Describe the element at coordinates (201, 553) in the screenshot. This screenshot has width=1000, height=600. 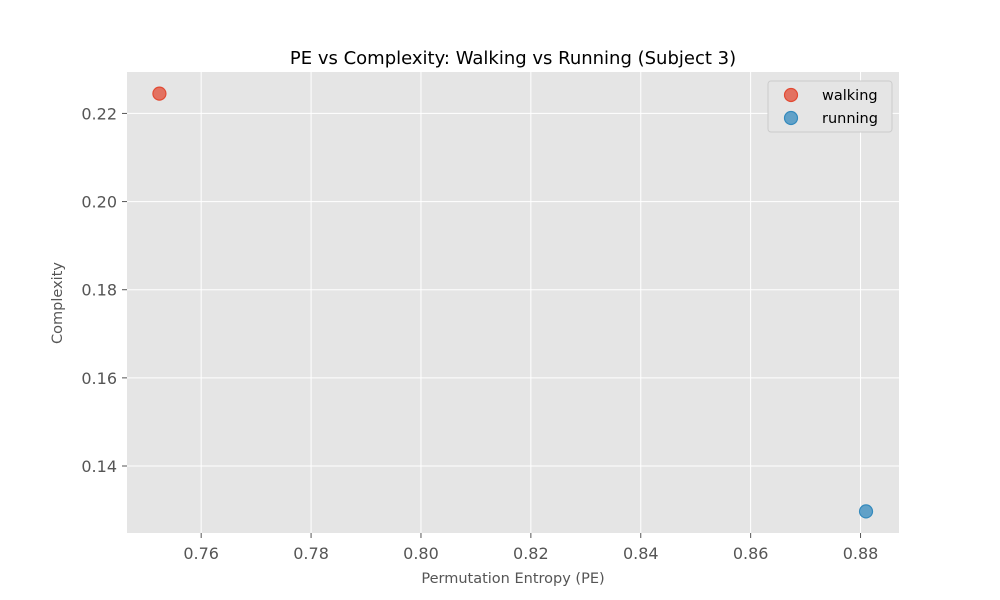
I see `x-tick-label: 0.76` at that location.